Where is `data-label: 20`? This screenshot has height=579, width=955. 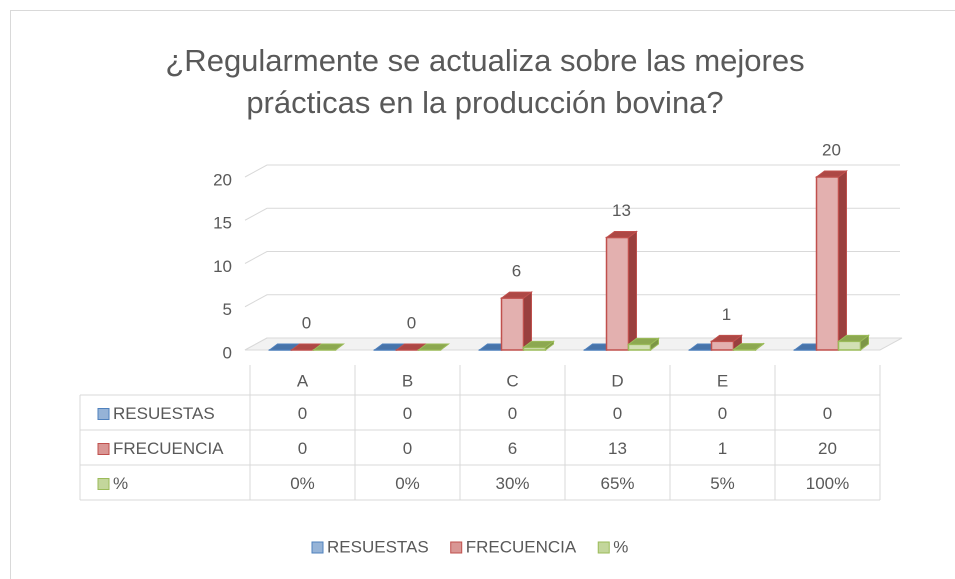
data-label: 20 is located at coordinates (831, 149).